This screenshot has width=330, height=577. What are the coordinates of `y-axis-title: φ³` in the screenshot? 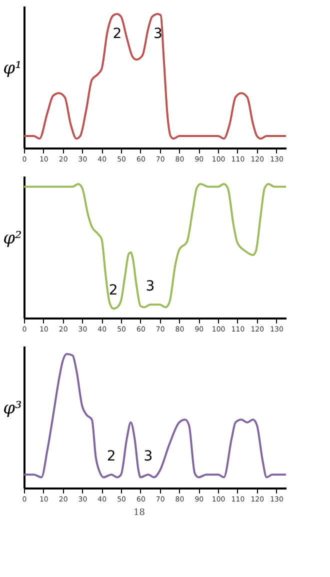 It's located at (12, 408).